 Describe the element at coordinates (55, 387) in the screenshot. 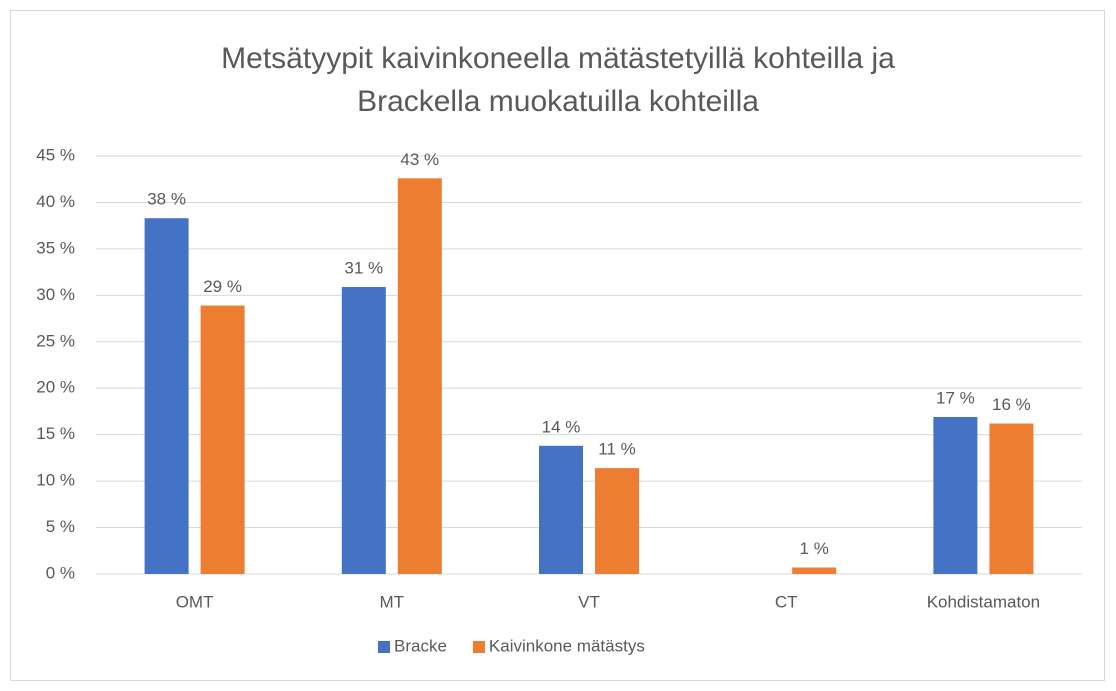

I see `y-tick-label: 20 %` at that location.